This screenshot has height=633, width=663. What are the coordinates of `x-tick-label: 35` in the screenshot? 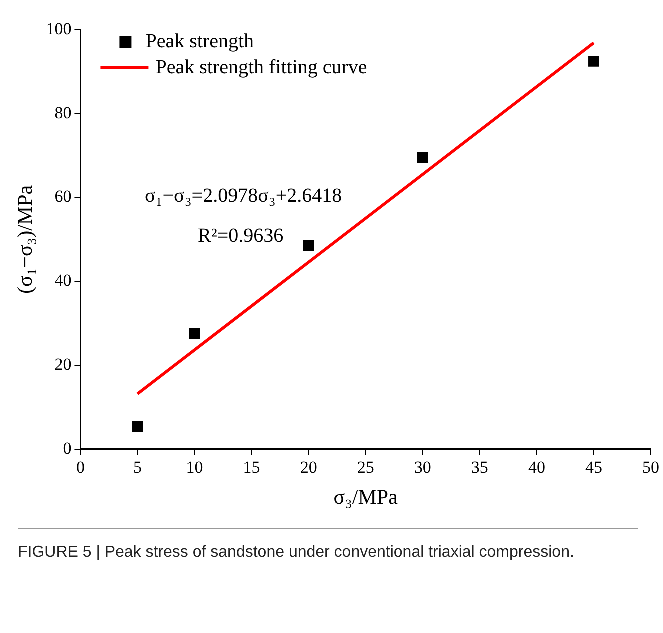 It's located at (479, 468).